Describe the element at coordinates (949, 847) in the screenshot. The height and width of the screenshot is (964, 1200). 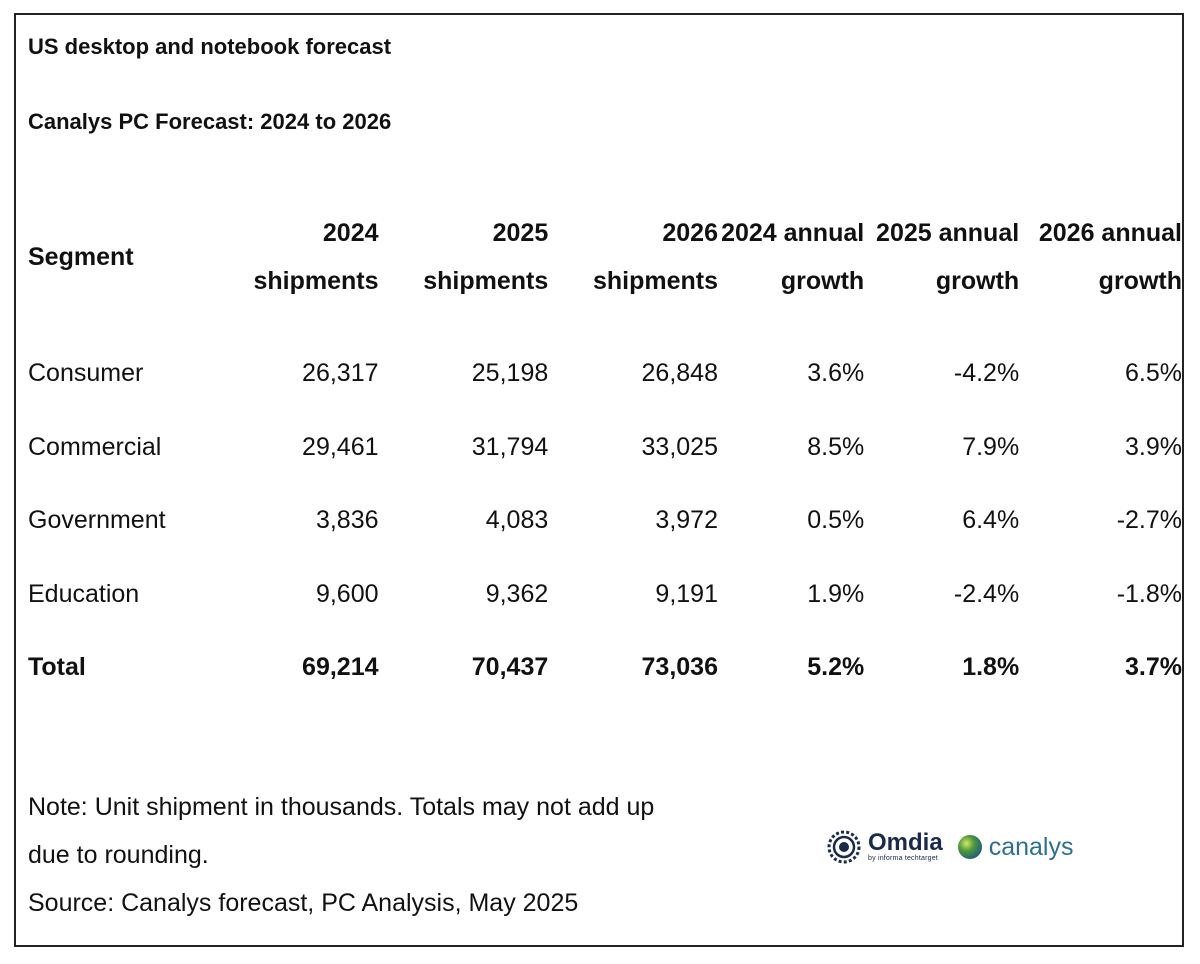
I see `brand-logos: Omdia by informa techtarget canalys` at that location.